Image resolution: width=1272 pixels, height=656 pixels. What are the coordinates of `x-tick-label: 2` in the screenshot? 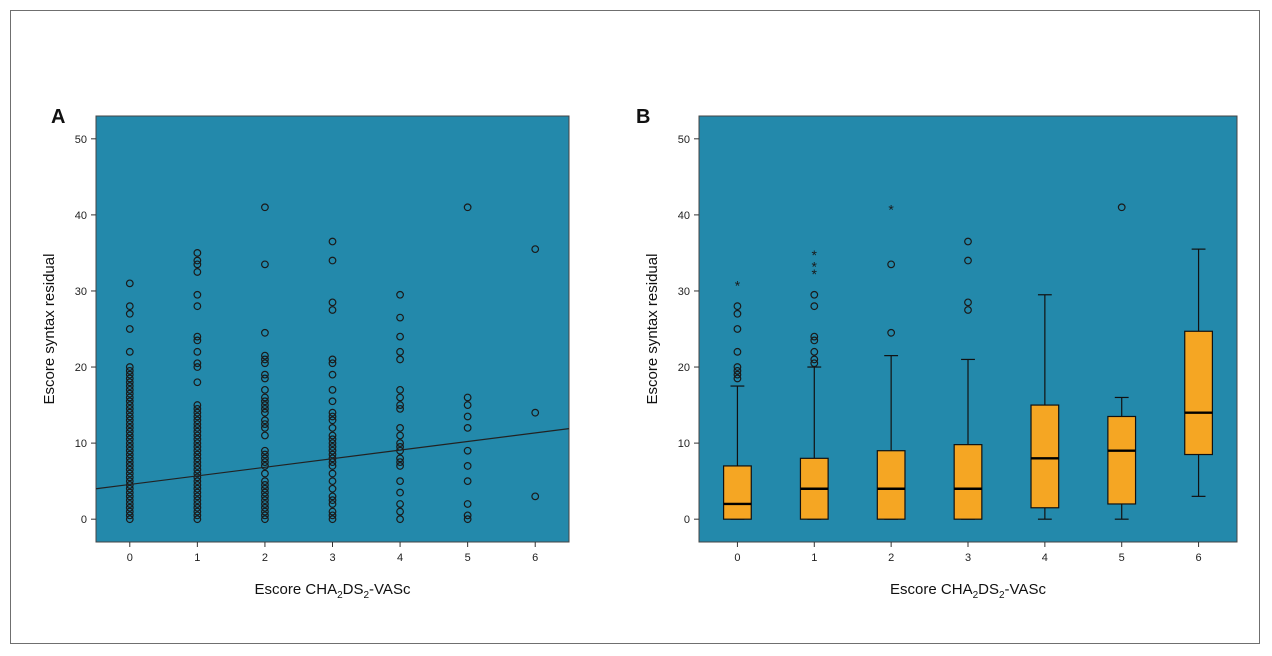 It's located at (265, 558).